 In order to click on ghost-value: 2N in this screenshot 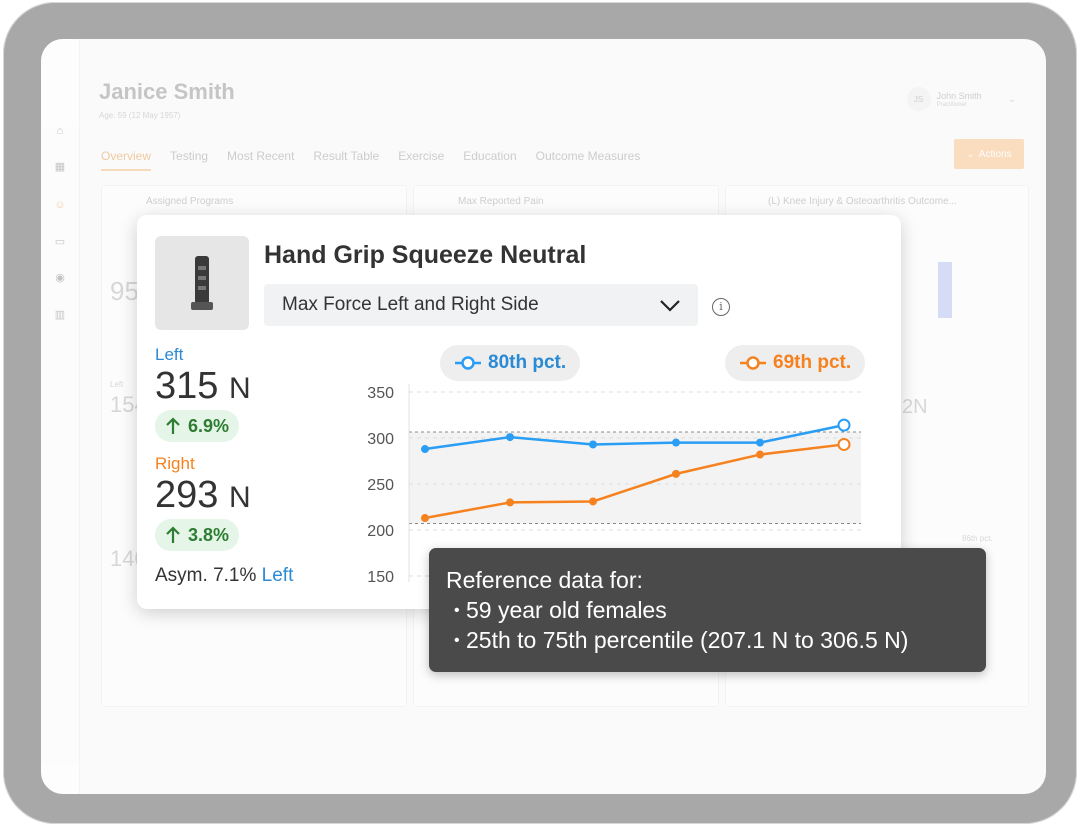, I will do `click(915, 407)`.